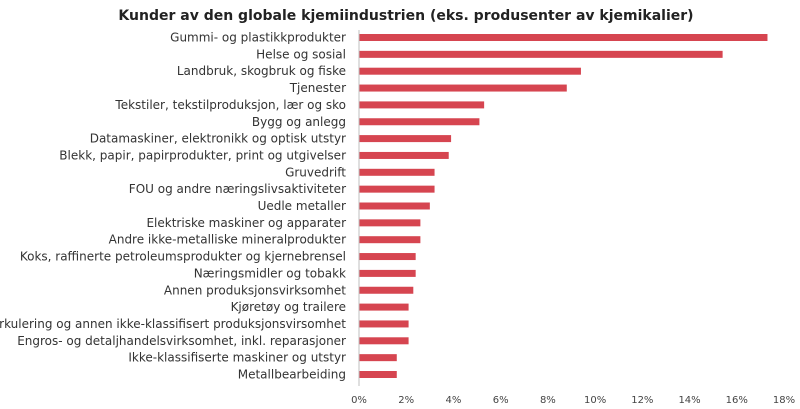 The height and width of the screenshot is (409, 800). I want to click on category-label: Næringsmidler og tobakk, so click(270, 273).